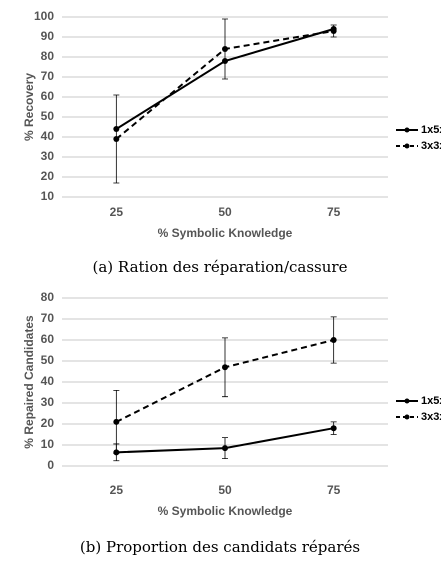 Image resolution: width=441 pixels, height=568 pixels. I want to click on y-tick-label: 0, so click(50, 465).